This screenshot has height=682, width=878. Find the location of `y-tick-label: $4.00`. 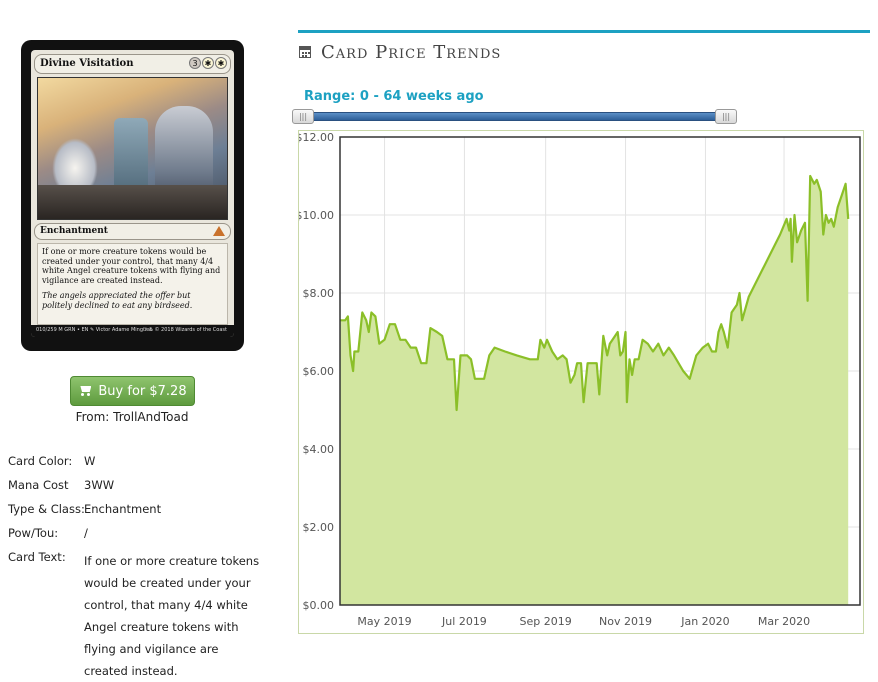

y-tick-label: $4.00 is located at coordinates (319, 449).